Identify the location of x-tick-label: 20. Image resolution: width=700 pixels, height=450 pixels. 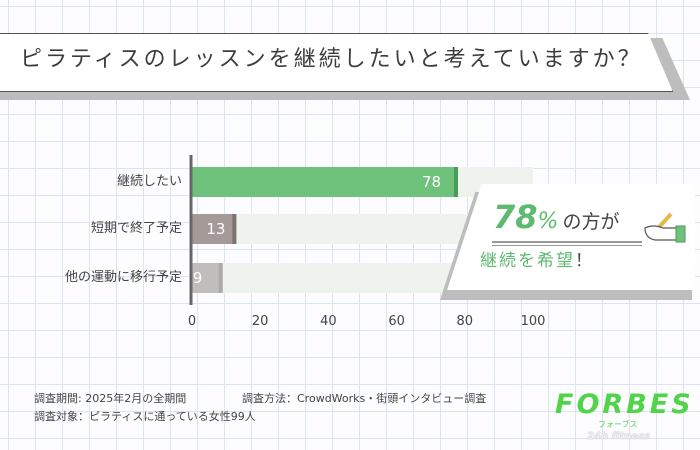
(260, 321).